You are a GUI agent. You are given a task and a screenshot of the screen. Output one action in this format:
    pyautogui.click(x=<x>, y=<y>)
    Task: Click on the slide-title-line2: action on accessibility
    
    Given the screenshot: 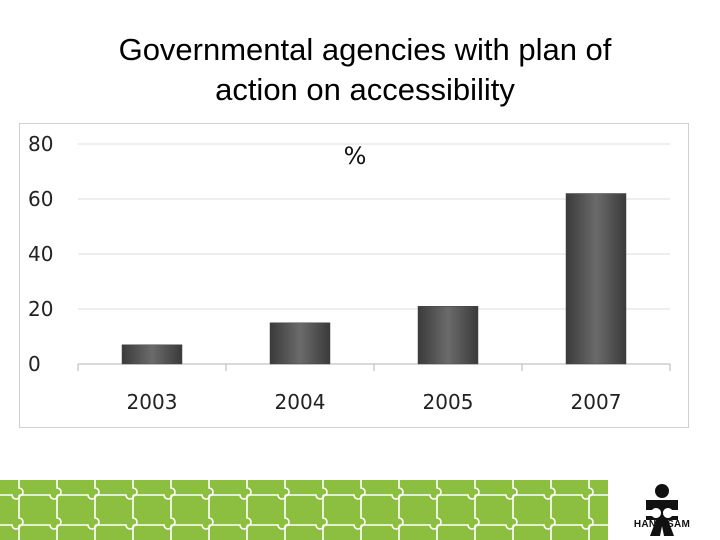 What is the action you would take?
    pyautogui.click(x=365, y=89)
    